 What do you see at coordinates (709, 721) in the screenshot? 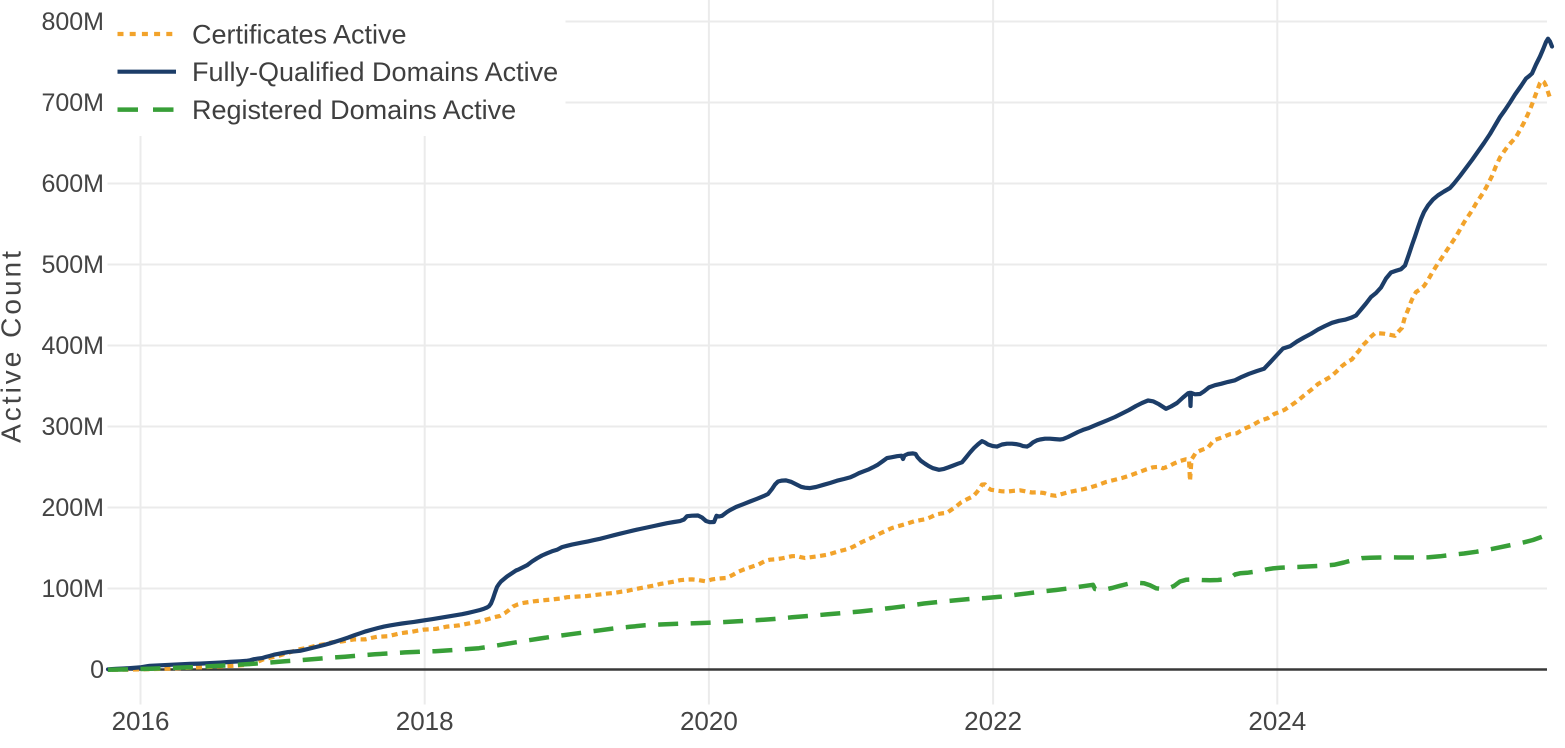
I see `svg-text: 2020` at bounding box center [709, 721].